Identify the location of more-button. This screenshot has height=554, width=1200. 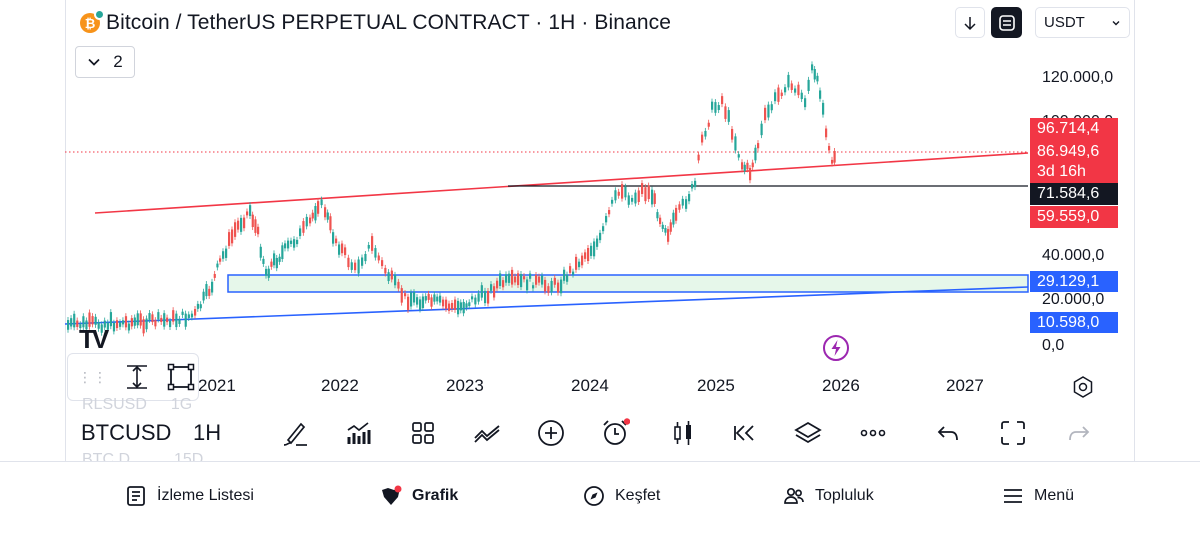
(873, 433).